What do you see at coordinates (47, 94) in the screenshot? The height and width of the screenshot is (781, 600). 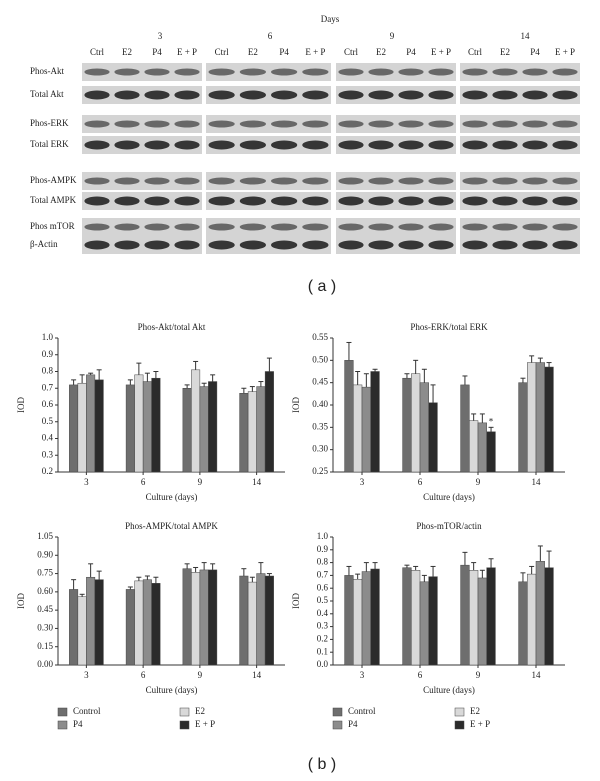 I see `row-label: Total Akt` at bounding box center [47, 94].